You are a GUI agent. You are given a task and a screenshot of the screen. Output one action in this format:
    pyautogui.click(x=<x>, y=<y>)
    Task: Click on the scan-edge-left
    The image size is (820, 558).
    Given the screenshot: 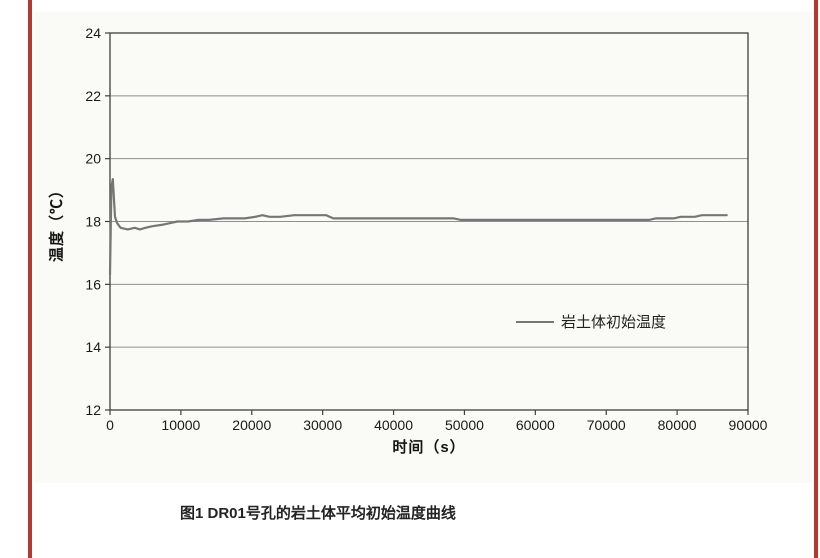 What is the action you would take?
    pyautogui.click(x=30, y=279)
    